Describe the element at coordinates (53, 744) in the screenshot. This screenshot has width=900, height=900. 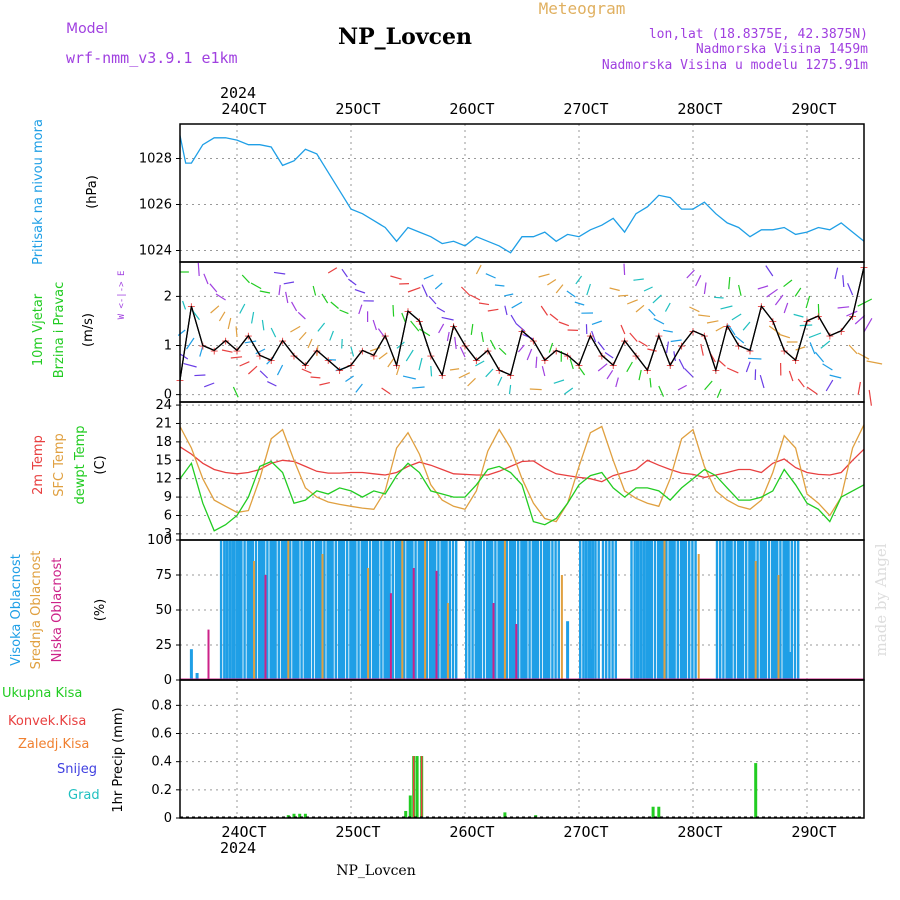
I see `legend-freezing-rain: Zaledj.Kisa` at that location.